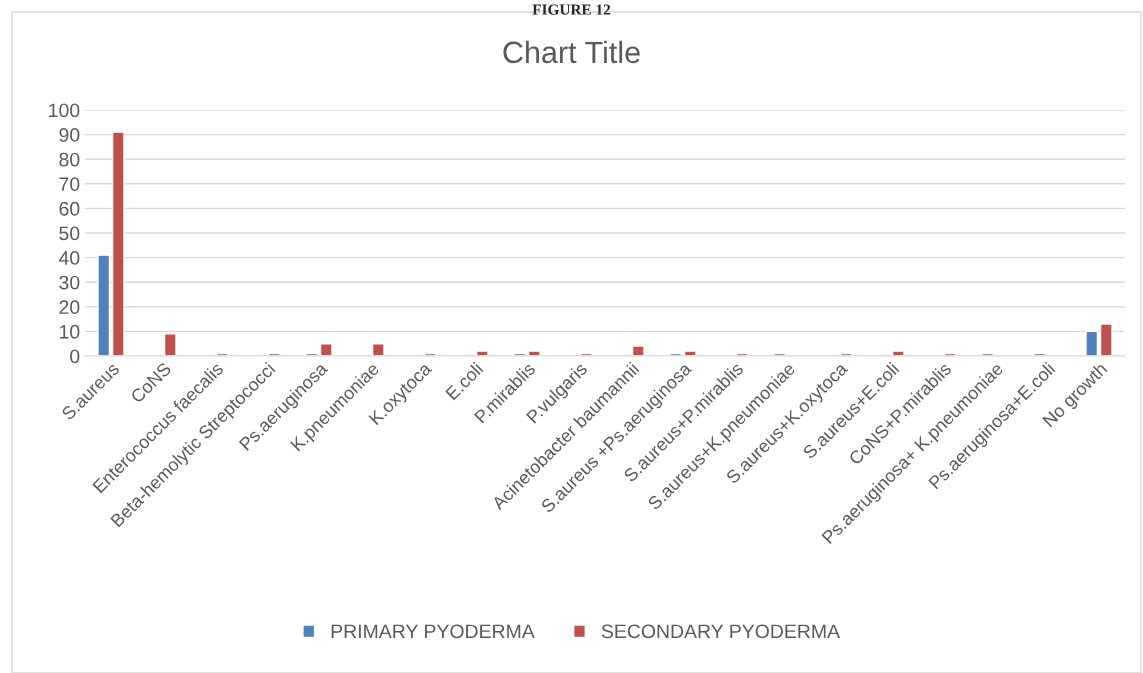 This screenshot has height=673, width=1143. Describe the element at coordinates (69, 307) in the screenshot. I see `y-tick-label: 20` at that location.